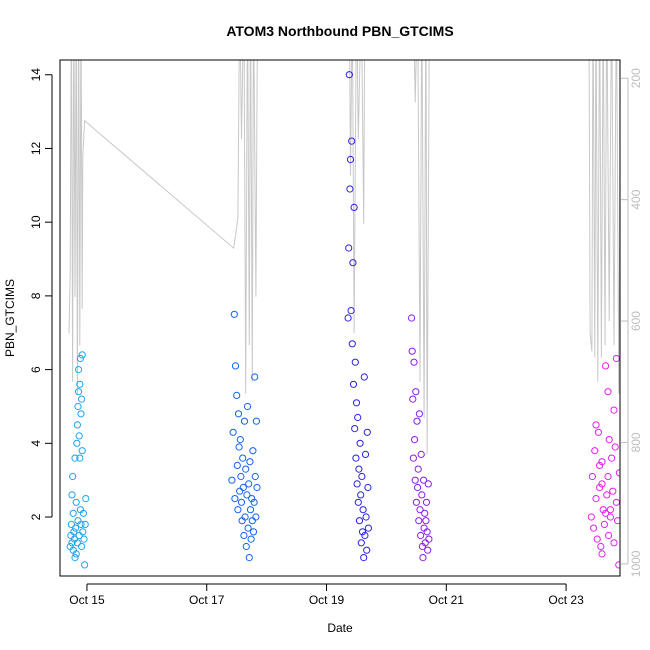 The image size is (650, 650). I want to click on y-tick-label: 10, so click(36, 222).